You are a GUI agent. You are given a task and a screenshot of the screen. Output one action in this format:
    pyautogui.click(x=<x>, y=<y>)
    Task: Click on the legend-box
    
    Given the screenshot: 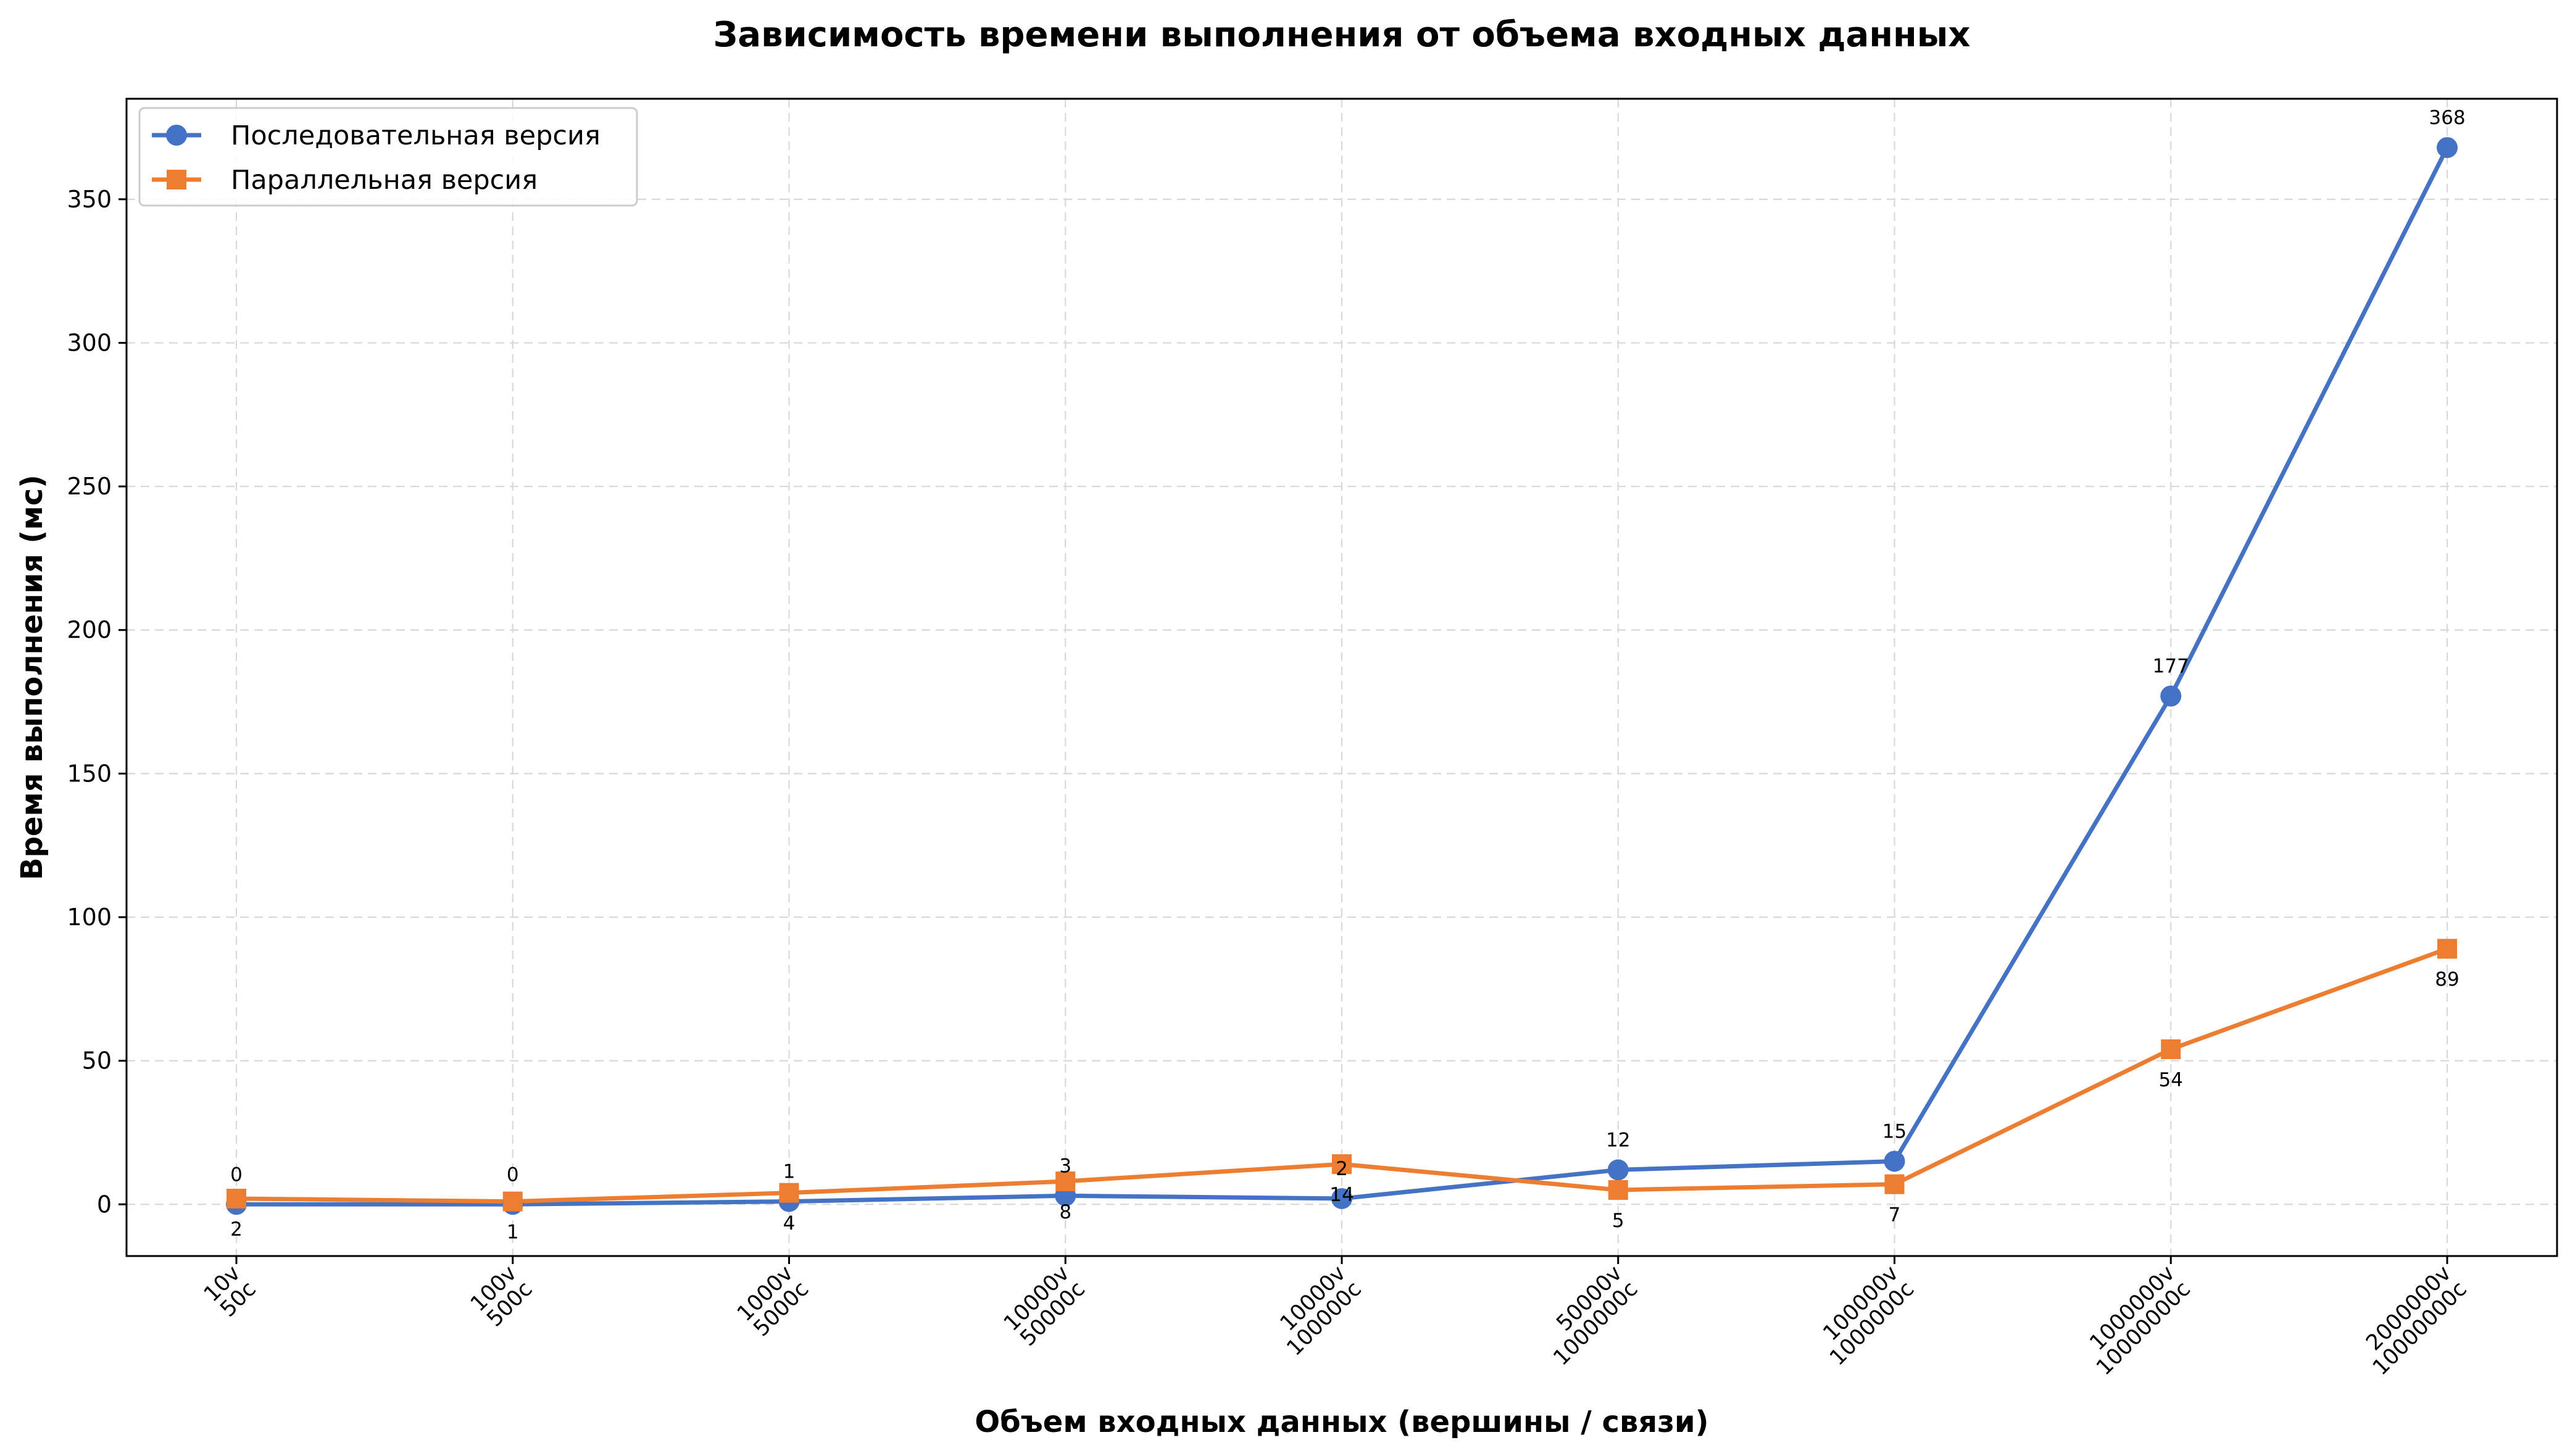 What is the action you would take?
    pyautogui.click(x=388, y=157)
    